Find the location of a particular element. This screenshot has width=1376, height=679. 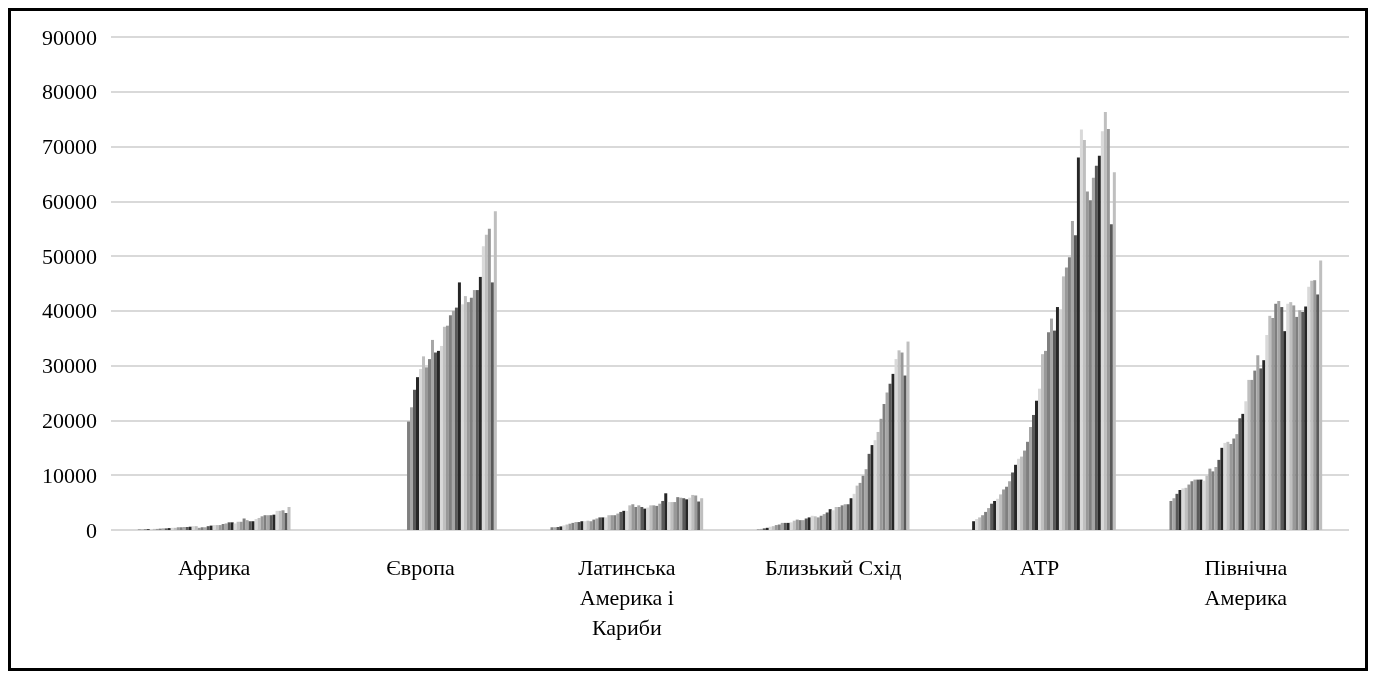

x-tick-label: Північна Америка is located at coordinates (1246, 582).